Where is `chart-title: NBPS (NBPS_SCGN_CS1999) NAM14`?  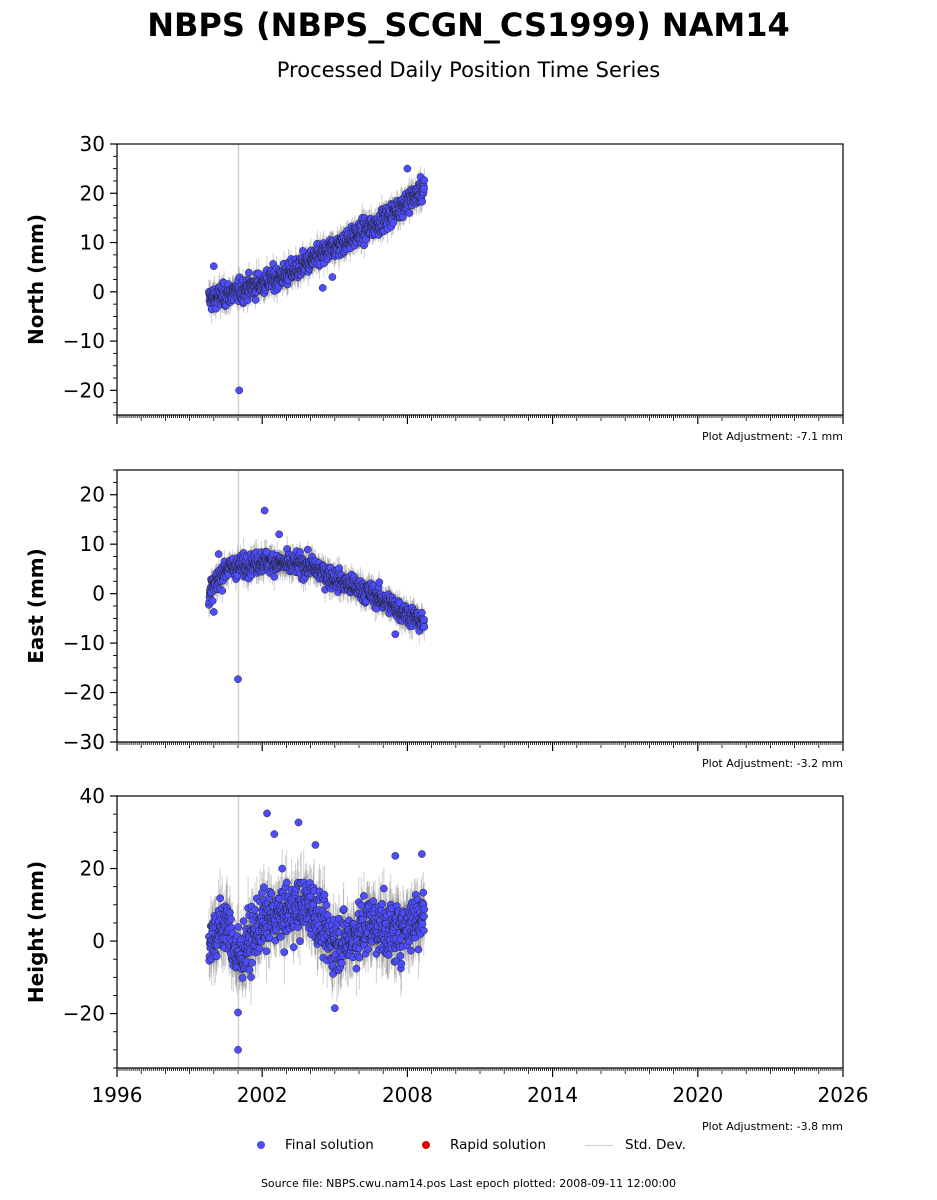
chart-title: NBPS (NBPS_SCGN_CS1999) NAM14 is located at coordinates (468, 25).